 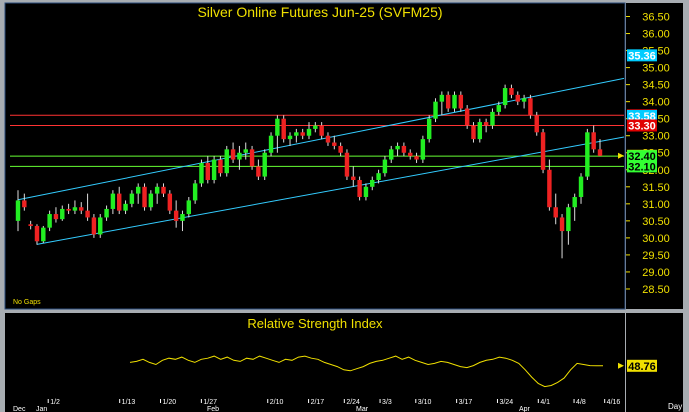 I want to click on rsi-axis-layer: 48.76, so click(x=642, y=366).